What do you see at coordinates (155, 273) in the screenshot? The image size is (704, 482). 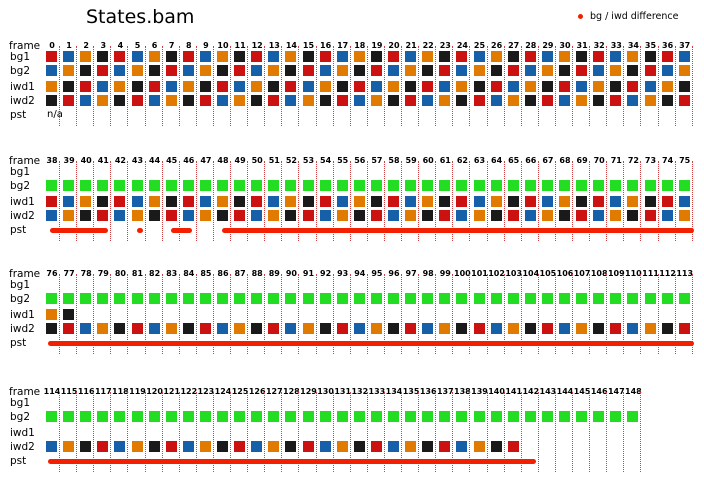 I see `frame-number: 82` at bounding box center [155, 273].